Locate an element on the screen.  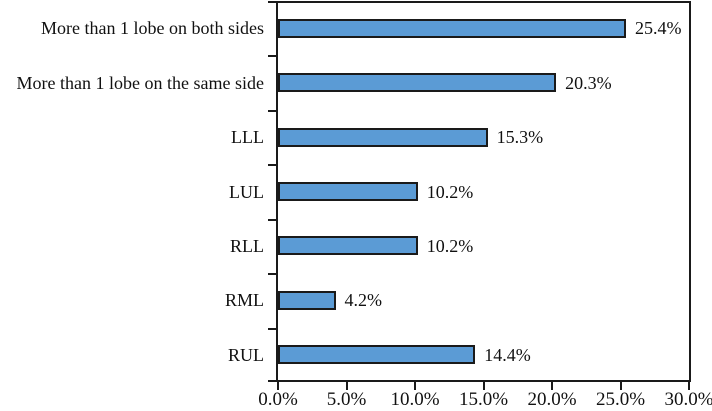
x-axis-tick-label: 25.0% is located at coordinates (620, 399).